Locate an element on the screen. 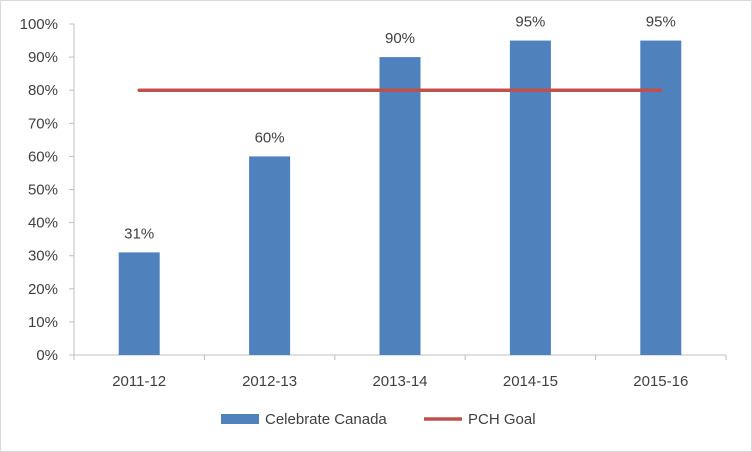 The width and height of the screenshot is (752, 452). x-tick-label: 2015-16 is located at coordinates (660, 381).